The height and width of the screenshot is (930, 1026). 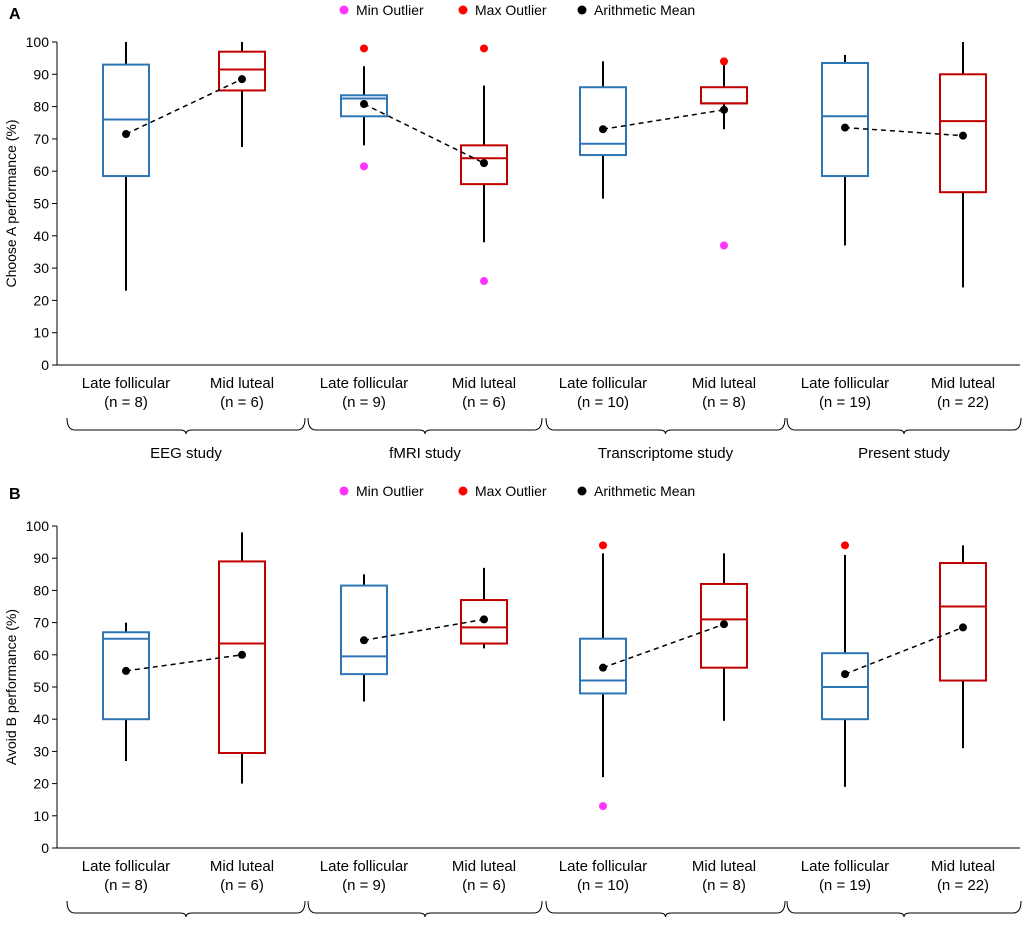 What do you see at coordinates (38, 526) in the screenshot?
I see `y-tick-label: 100` at bounding box center [38, 526].